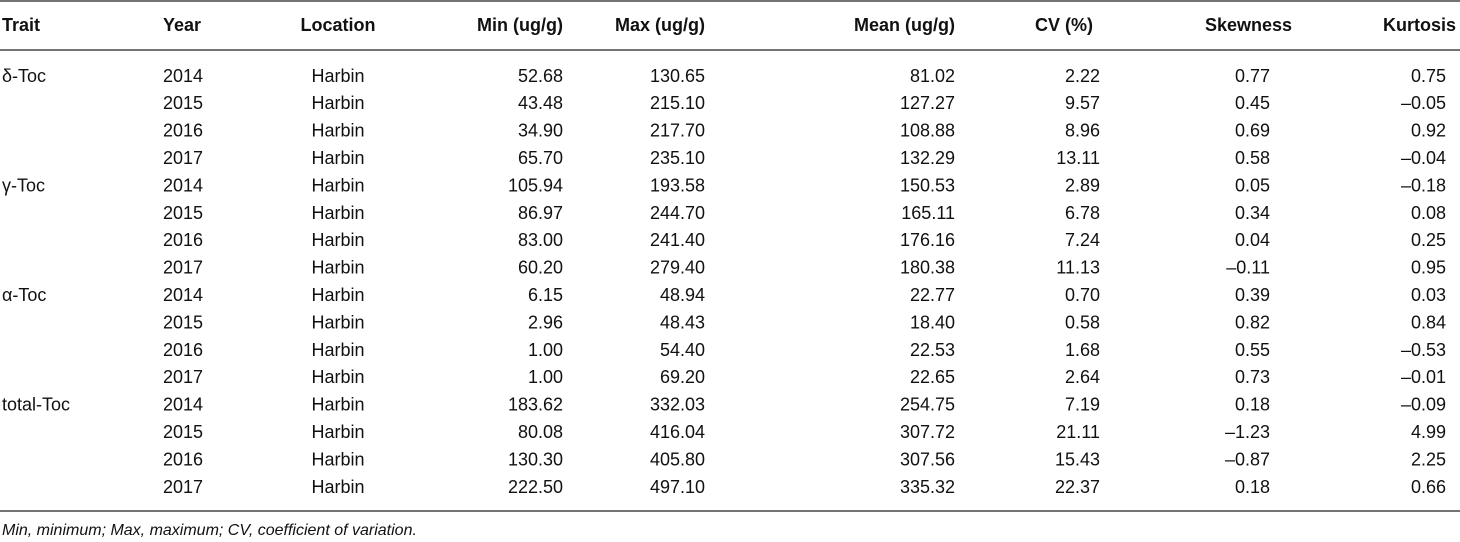 This screenshot has width=1460, height=542. I want to click on cell: 0.04, so click(1252, 240).